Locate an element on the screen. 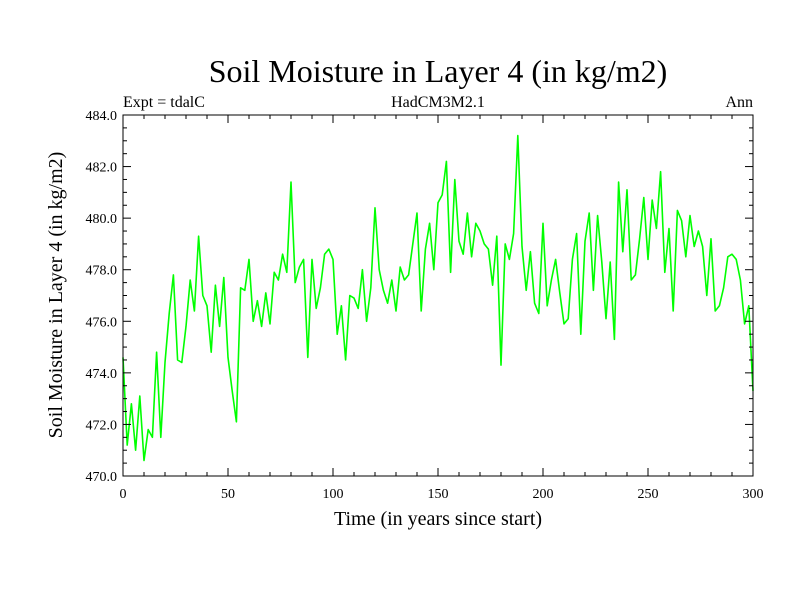 The width and height of the screenshot is (800, 600). x-tick-label: 150 is located at coordinates (438, 494).